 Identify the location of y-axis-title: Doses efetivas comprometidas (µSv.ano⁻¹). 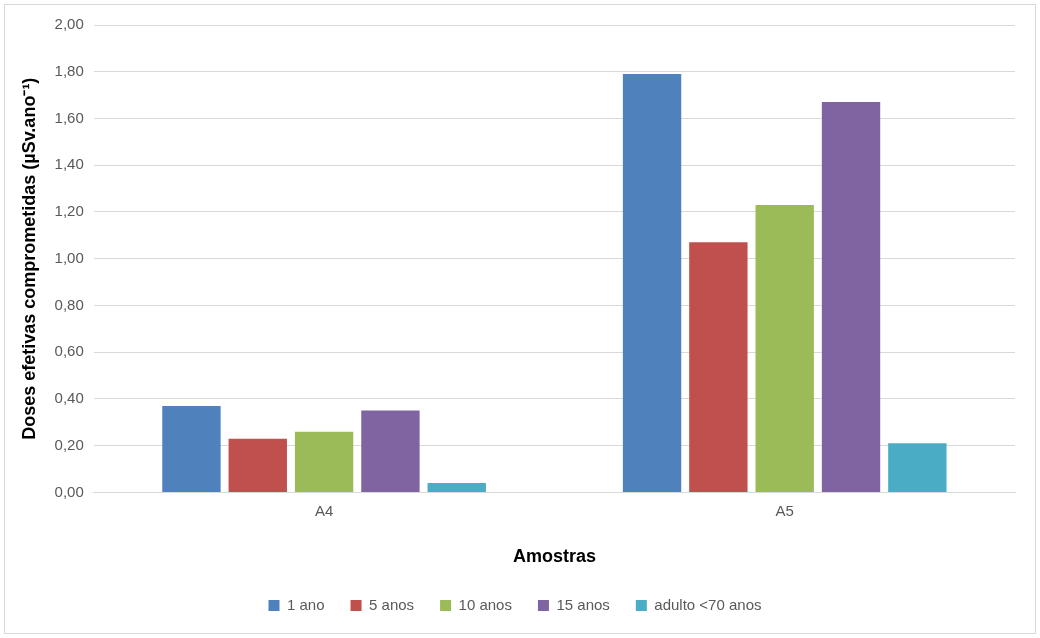
(28, 258).